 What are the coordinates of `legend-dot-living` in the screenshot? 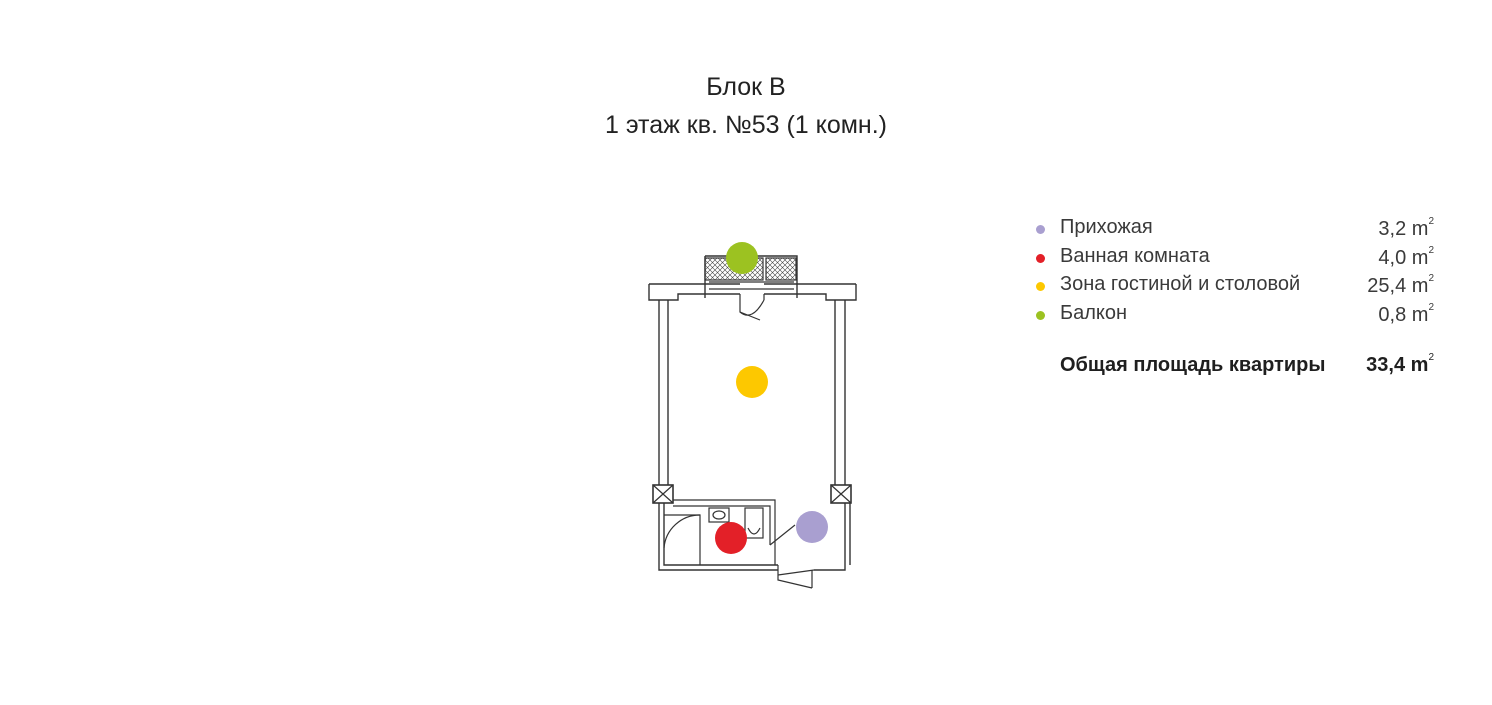 It's located at (1040, 286).